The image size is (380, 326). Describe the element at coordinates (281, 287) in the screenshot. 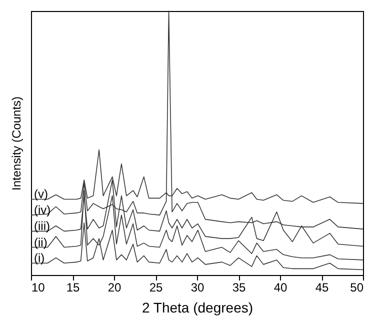

I see `x-tick-label: 40` at that location.